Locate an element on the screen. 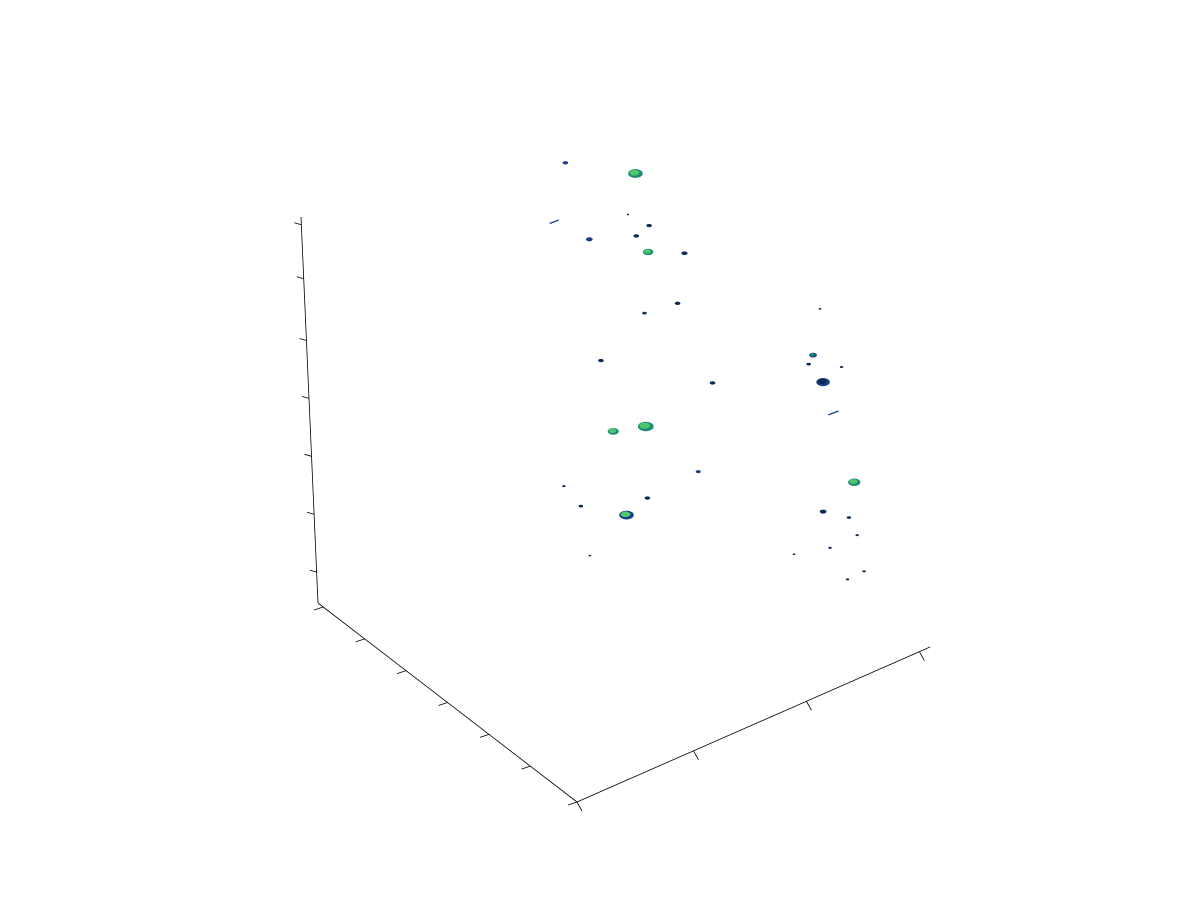  x-axis-line is located at coordinates (753, 724).